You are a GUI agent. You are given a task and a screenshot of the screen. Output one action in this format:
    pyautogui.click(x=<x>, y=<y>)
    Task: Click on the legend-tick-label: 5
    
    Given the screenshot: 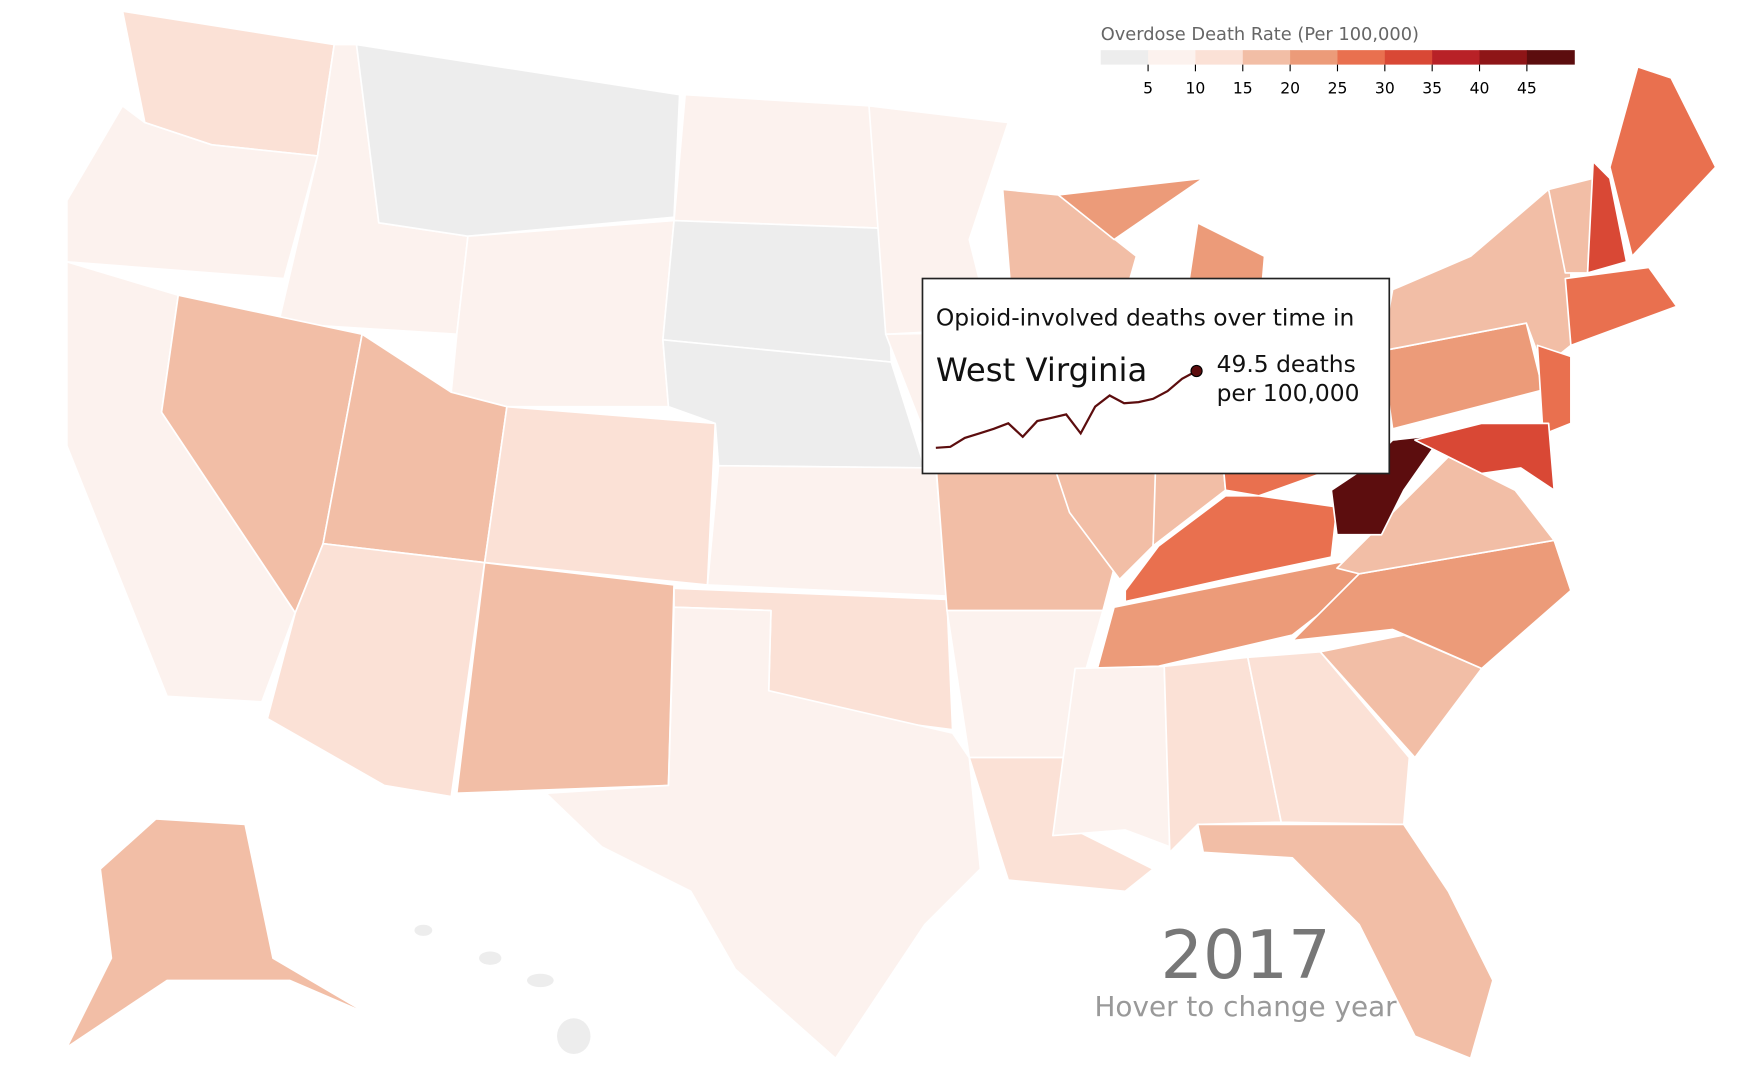 What is the action you would take?
    pyautogui.click(x=1148, y=89)
    